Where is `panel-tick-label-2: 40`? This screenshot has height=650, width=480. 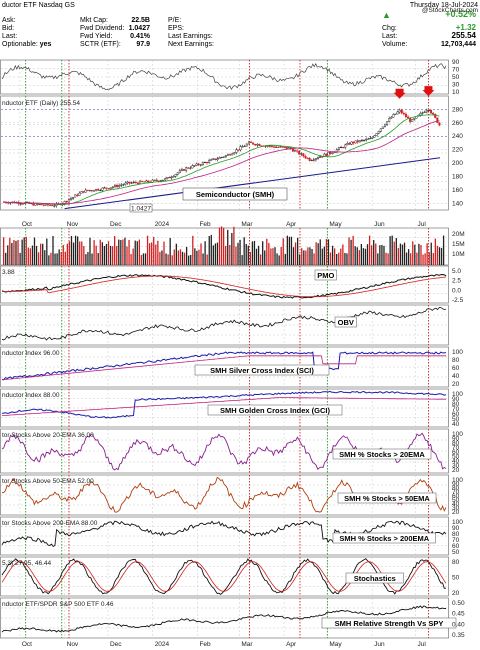 panel-tick-label-2: 40 is located at coordinates (456, 376).